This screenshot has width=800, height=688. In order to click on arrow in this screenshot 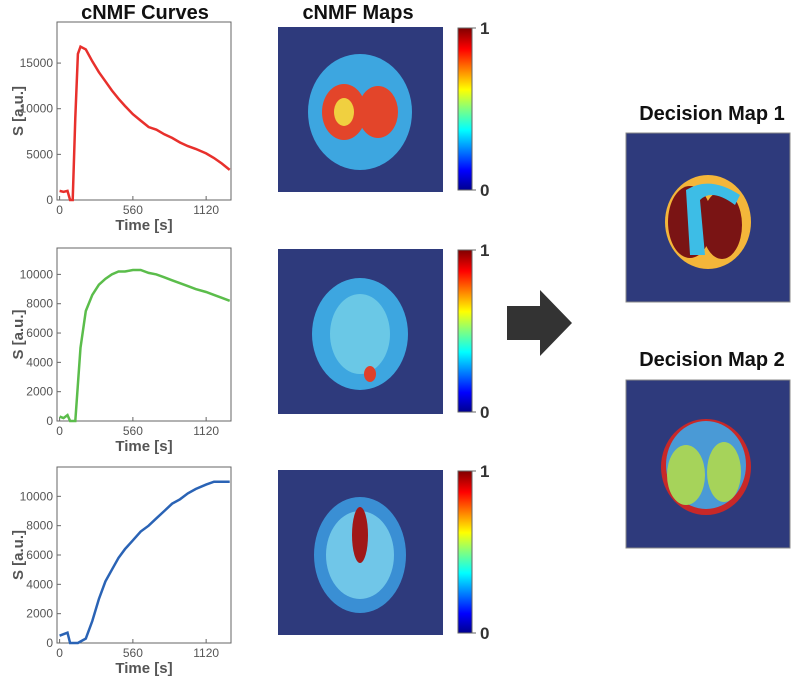, I will do `click(539, 323)`.